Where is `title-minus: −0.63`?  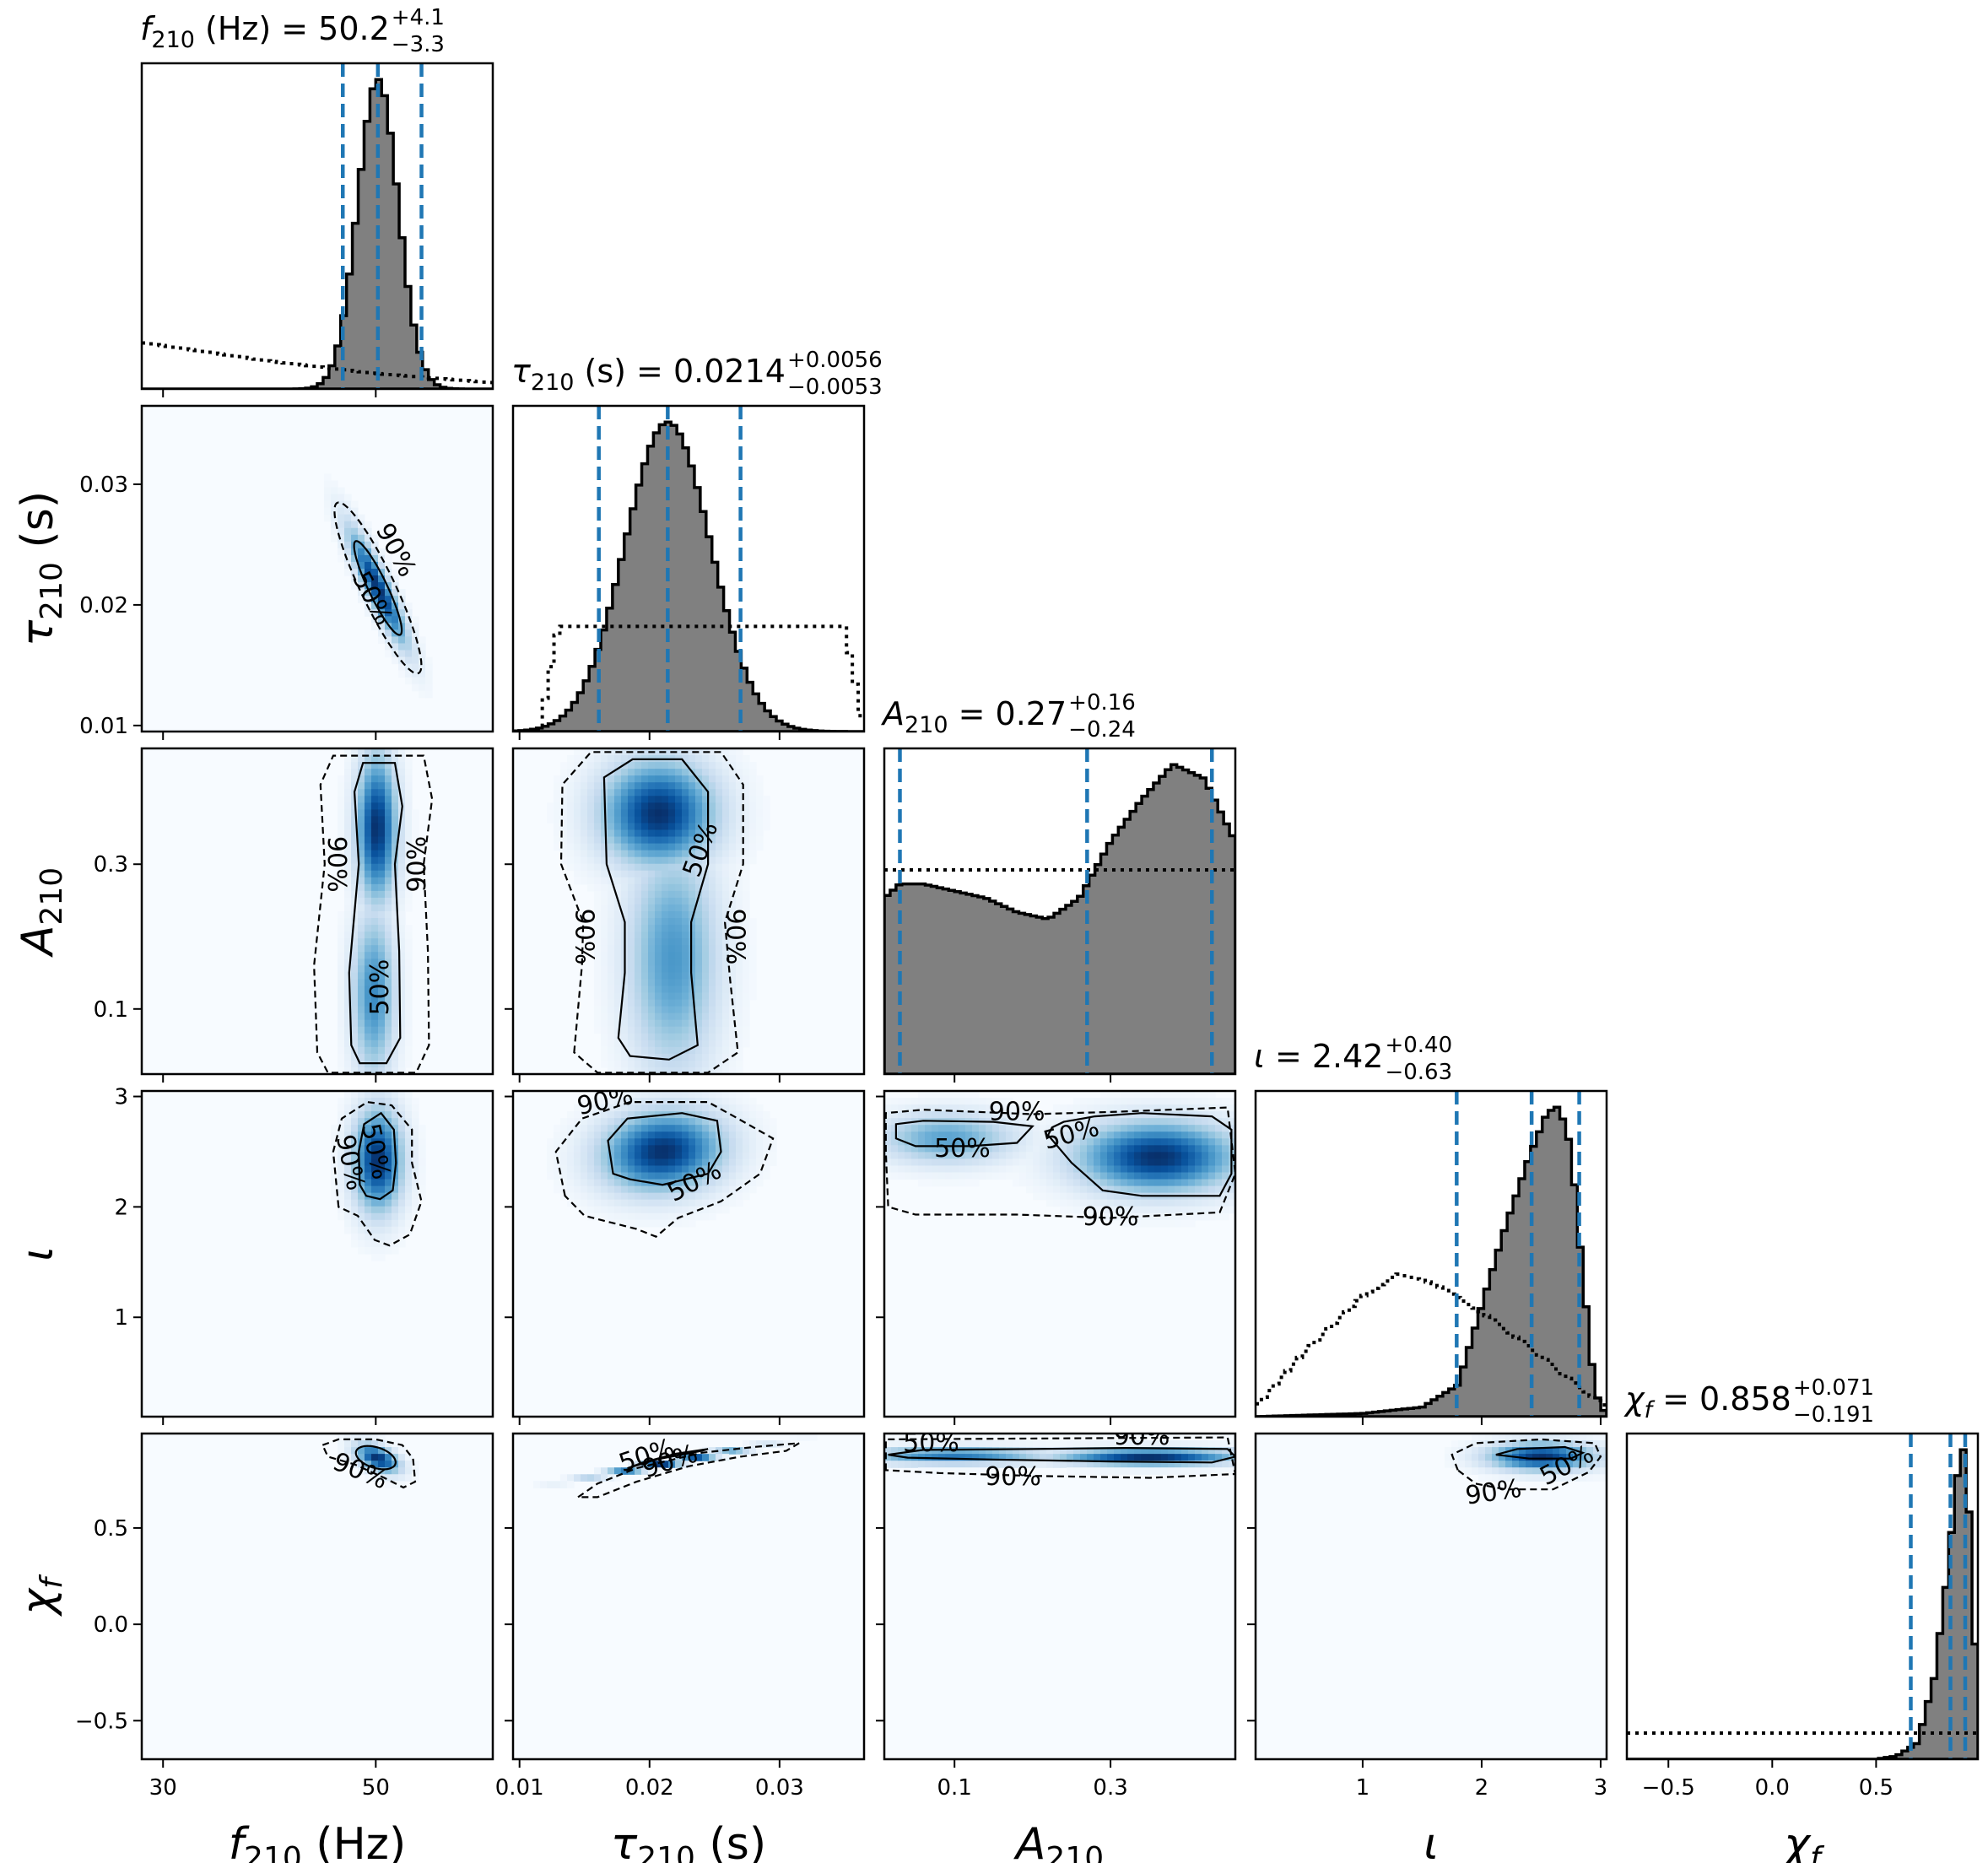
title-minus: −0.63 is located at coordinates (1419, 1072).